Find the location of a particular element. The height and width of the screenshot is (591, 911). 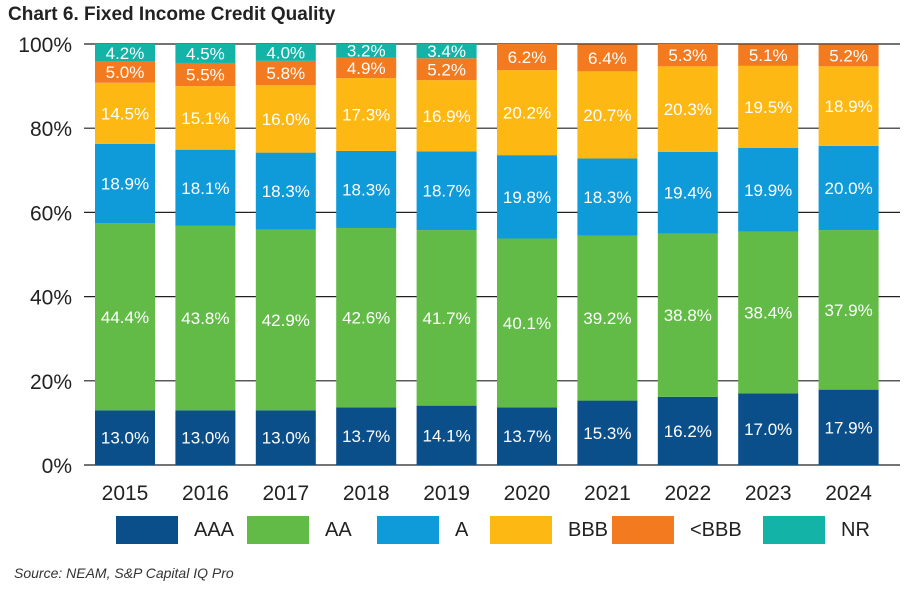

data-label: 42.9% is located at coordinates (286, 320).